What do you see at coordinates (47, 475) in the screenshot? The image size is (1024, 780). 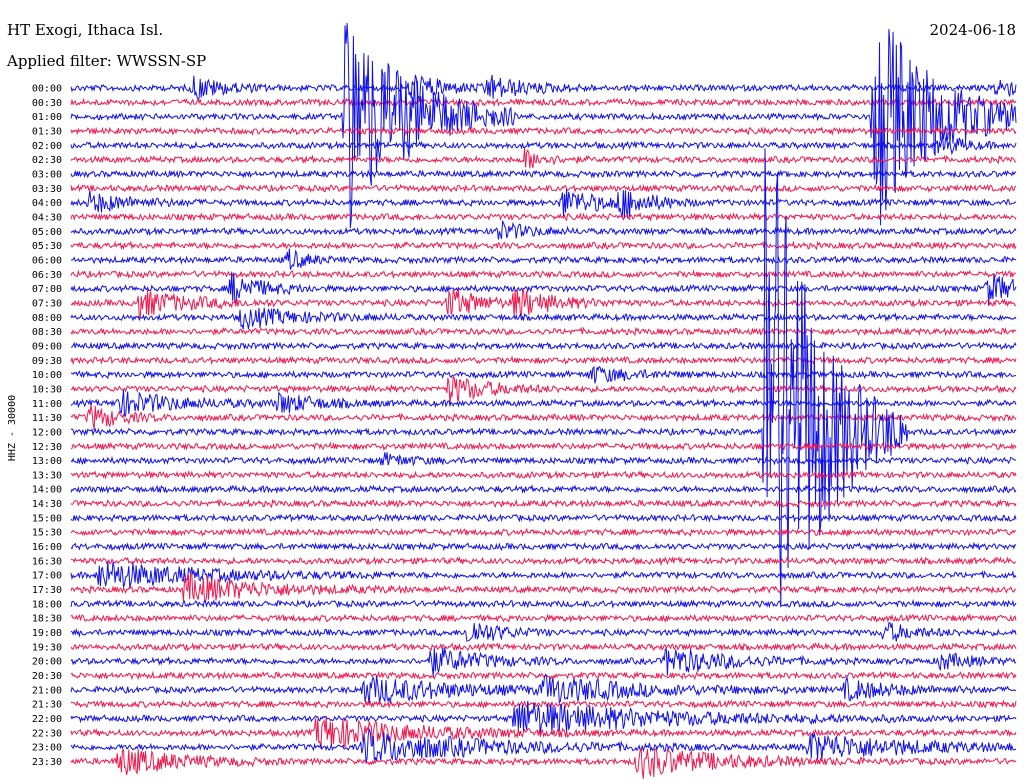 I see `tick-label: 13:30` at bounding box center [47, 475].